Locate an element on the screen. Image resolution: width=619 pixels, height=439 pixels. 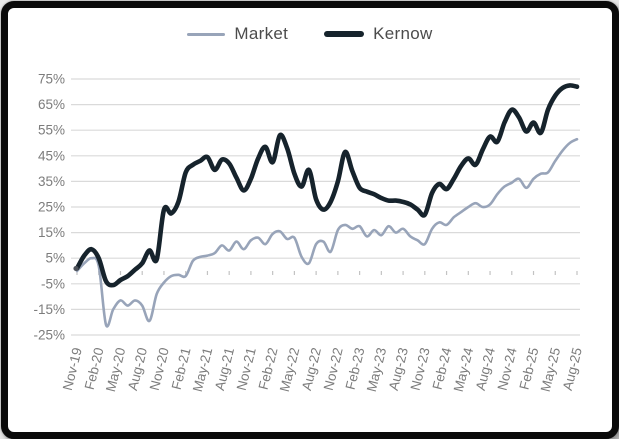
y-tick-label: -15% is located at coordinates (49, 309).